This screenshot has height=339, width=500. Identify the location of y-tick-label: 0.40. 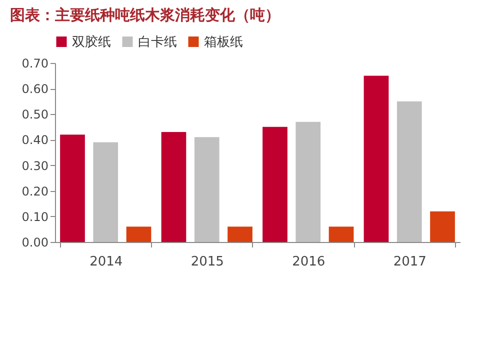
(35, 140).